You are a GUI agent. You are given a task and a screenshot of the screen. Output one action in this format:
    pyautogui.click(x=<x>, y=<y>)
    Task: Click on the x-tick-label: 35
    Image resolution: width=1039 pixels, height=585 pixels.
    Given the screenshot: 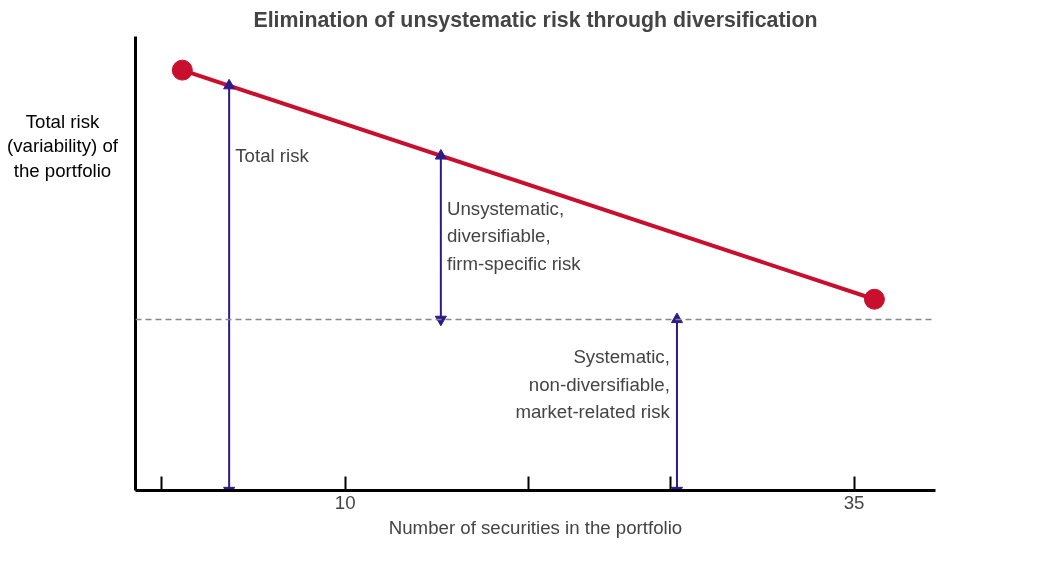 What is the action you would take?
    pyautogui.click(x=854, y=502)
    